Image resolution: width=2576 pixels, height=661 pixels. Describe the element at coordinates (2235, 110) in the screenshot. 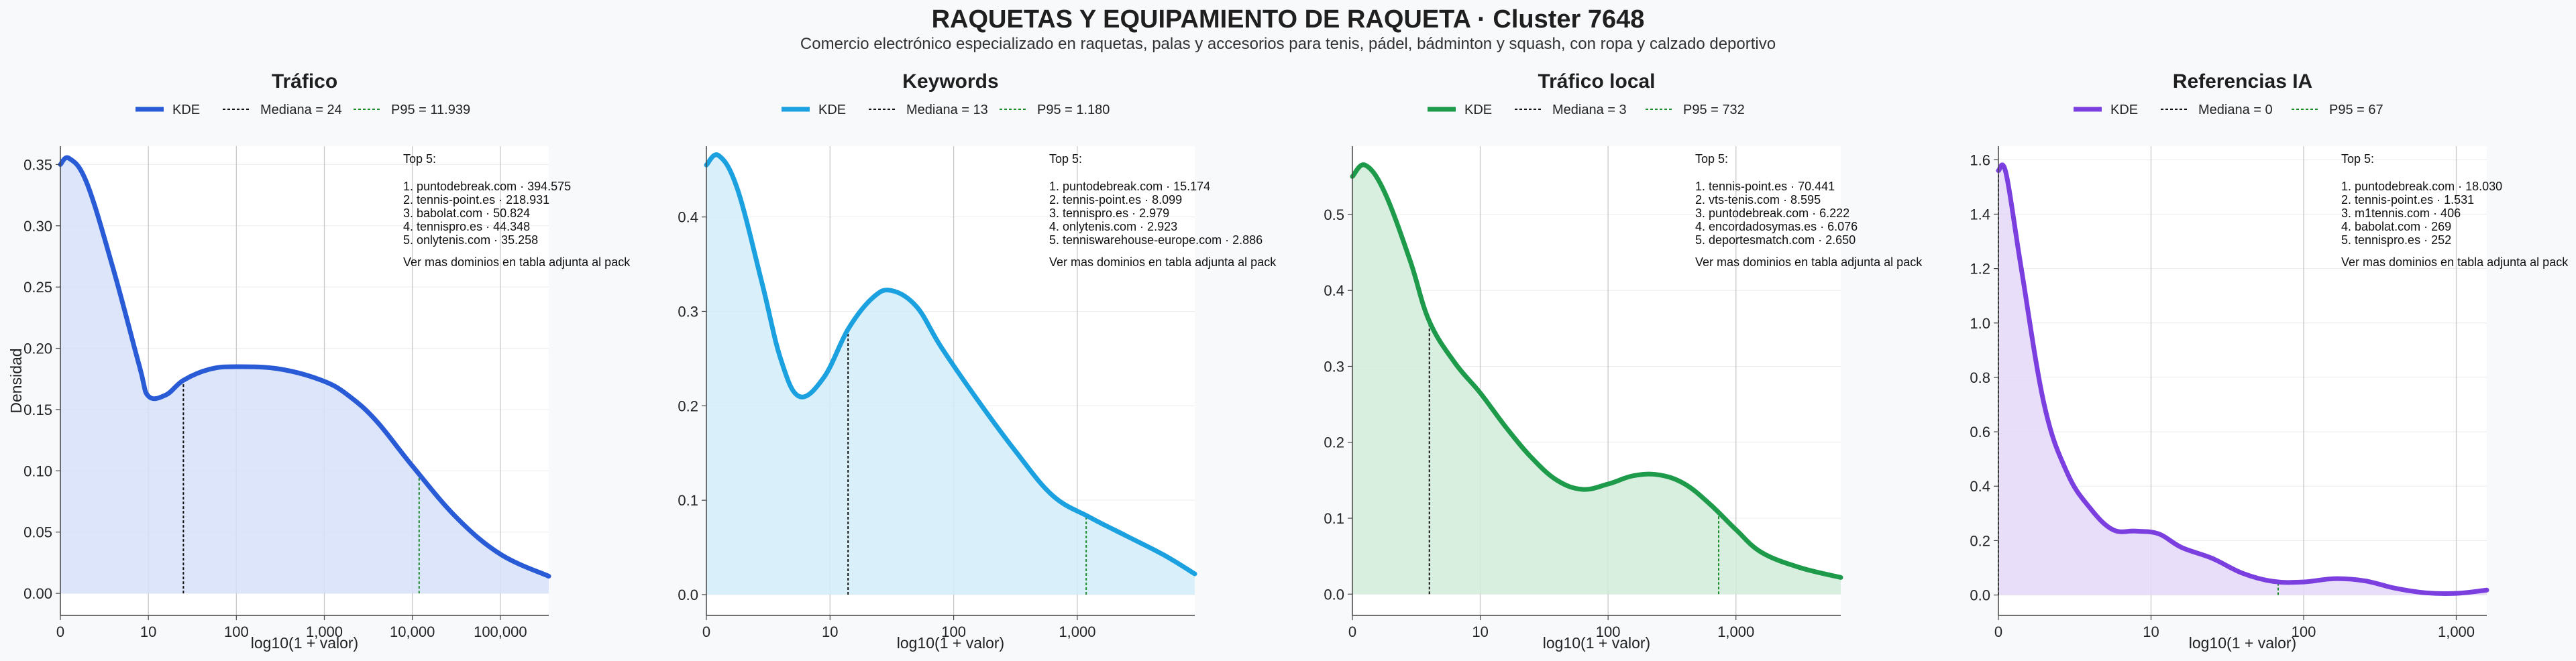

I see `legend-median-label: Mediana = 0` at that location.